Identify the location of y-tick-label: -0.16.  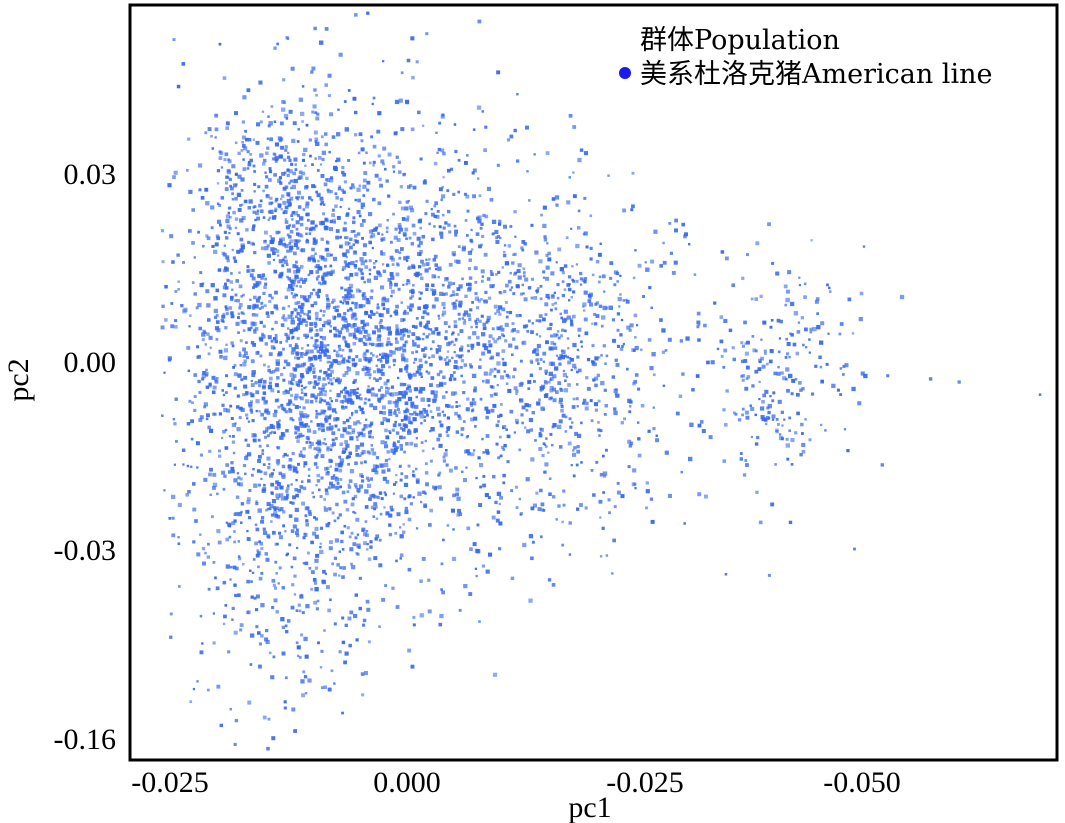
(85, 739).